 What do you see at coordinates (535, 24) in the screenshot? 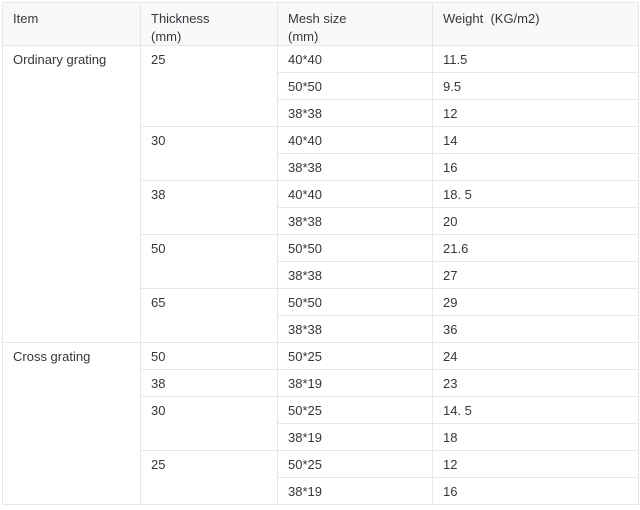
I see `header-weight: Weight (KG/m2)` at bounding box center [535, 24].